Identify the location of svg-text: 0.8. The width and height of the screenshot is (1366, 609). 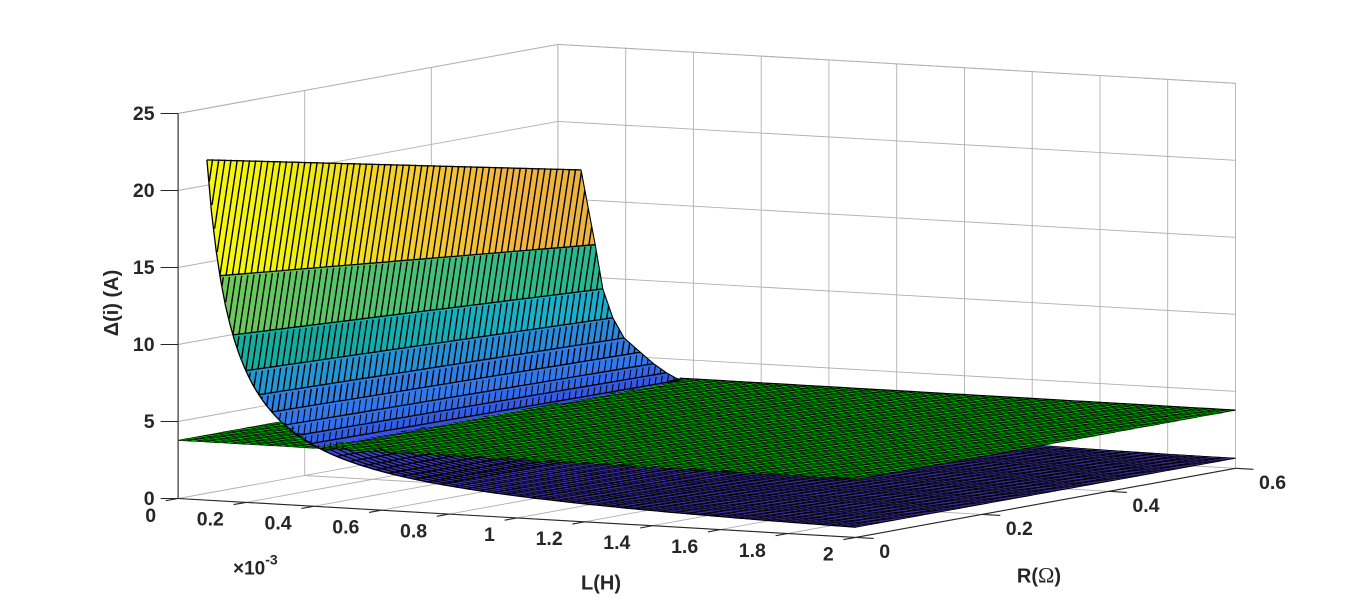
(413, 531).